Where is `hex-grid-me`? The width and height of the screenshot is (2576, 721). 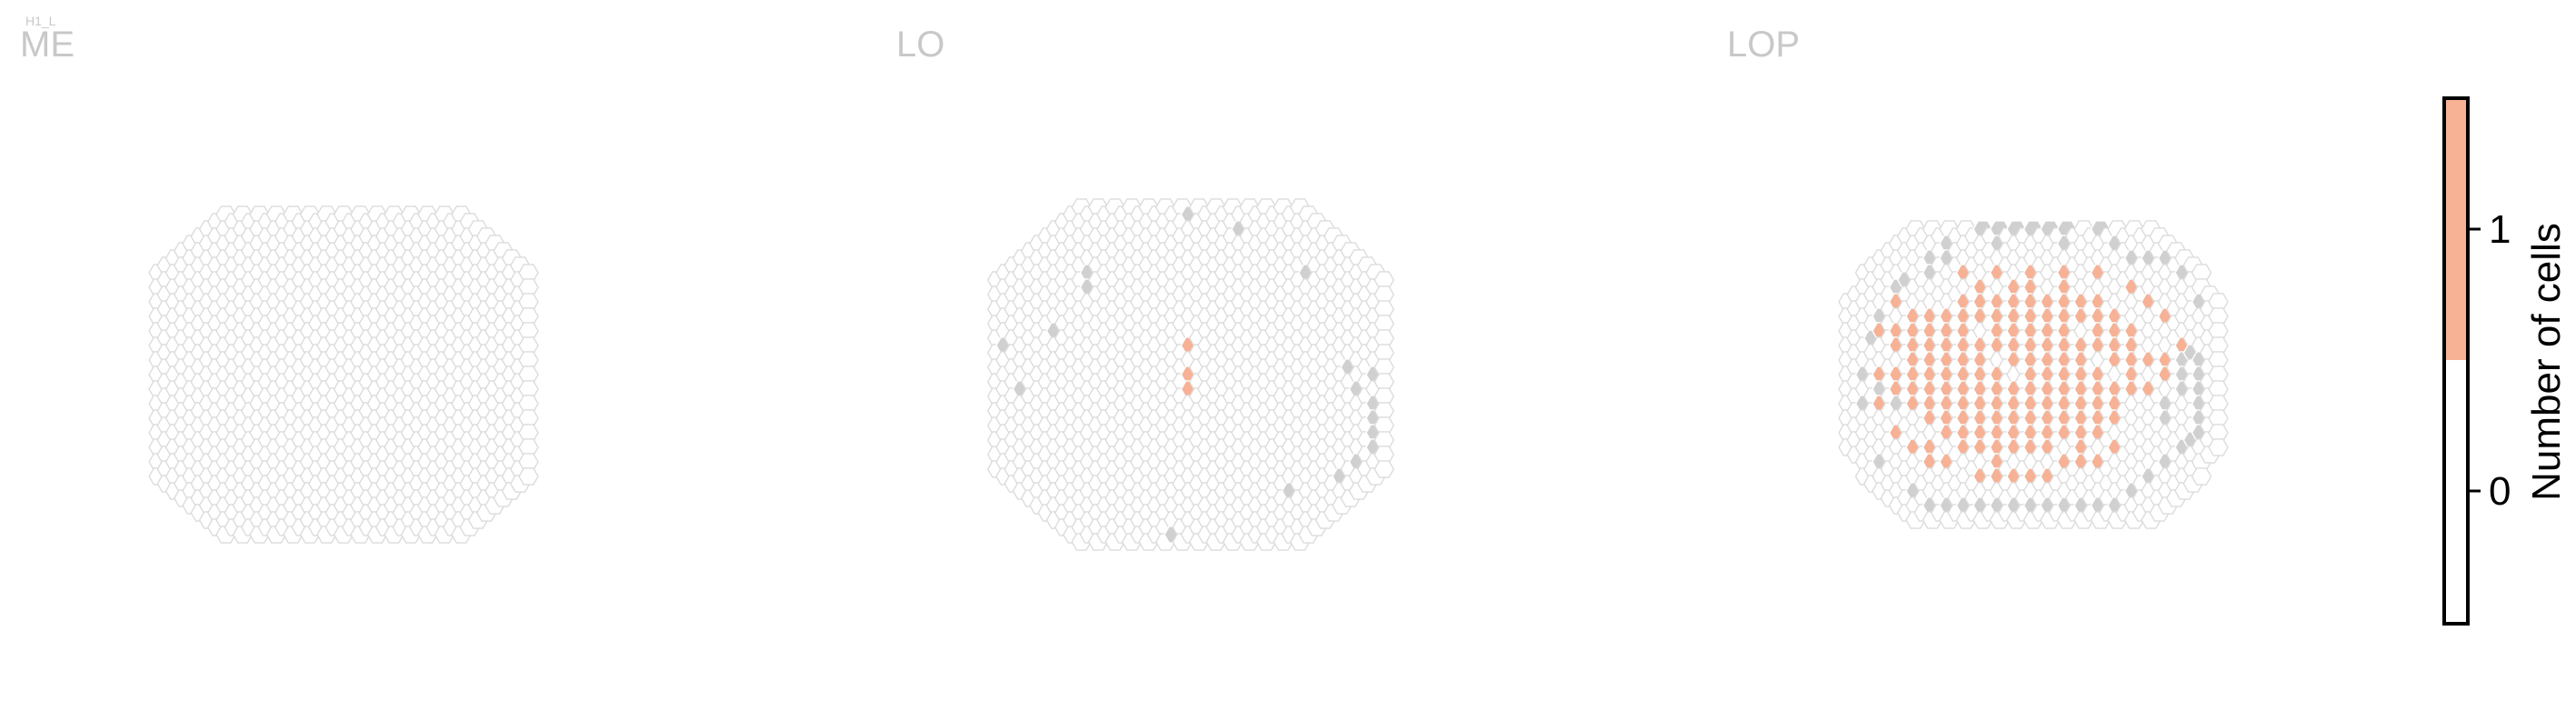 hex-grid-me is located at coordinates (343, 374).